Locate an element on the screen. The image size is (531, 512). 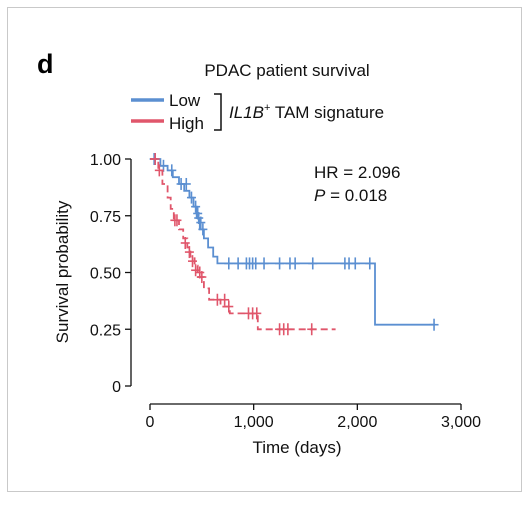
y-axis-label: Survival probability is located at coordinates (62, 271).